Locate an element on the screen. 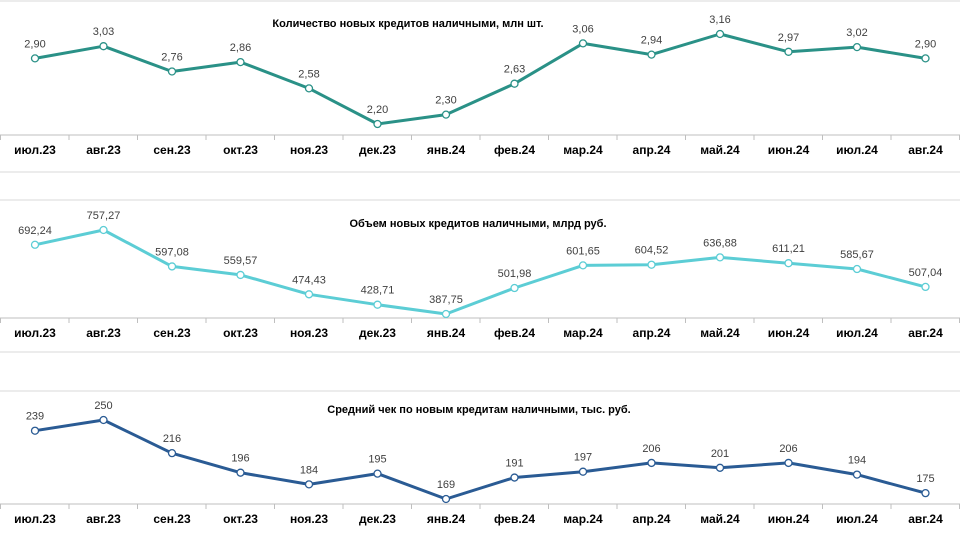 This screenshot has height=540, width=960. data-label: 2,30 is located at coordinates (445, 101).